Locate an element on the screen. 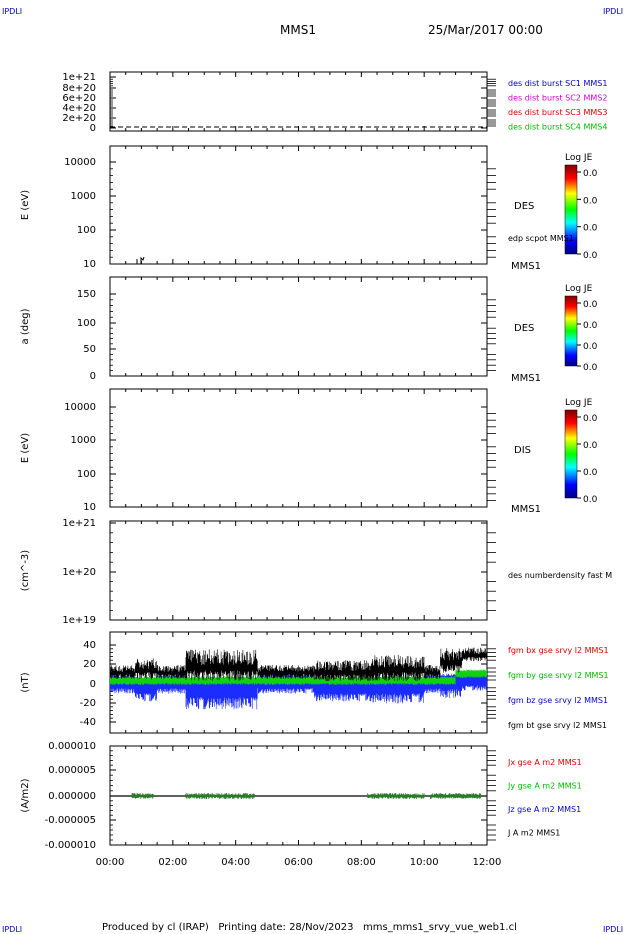  legend-entry: fgm bz gse srvy l2 MMS1 is located at coordinates (558, 700).